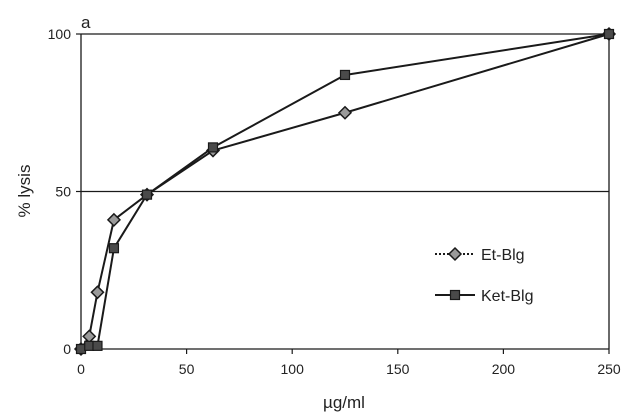  Describe the element at coordinates (81, 369) in the screenshot. I see `x-tick-label-0: 0` at that location.